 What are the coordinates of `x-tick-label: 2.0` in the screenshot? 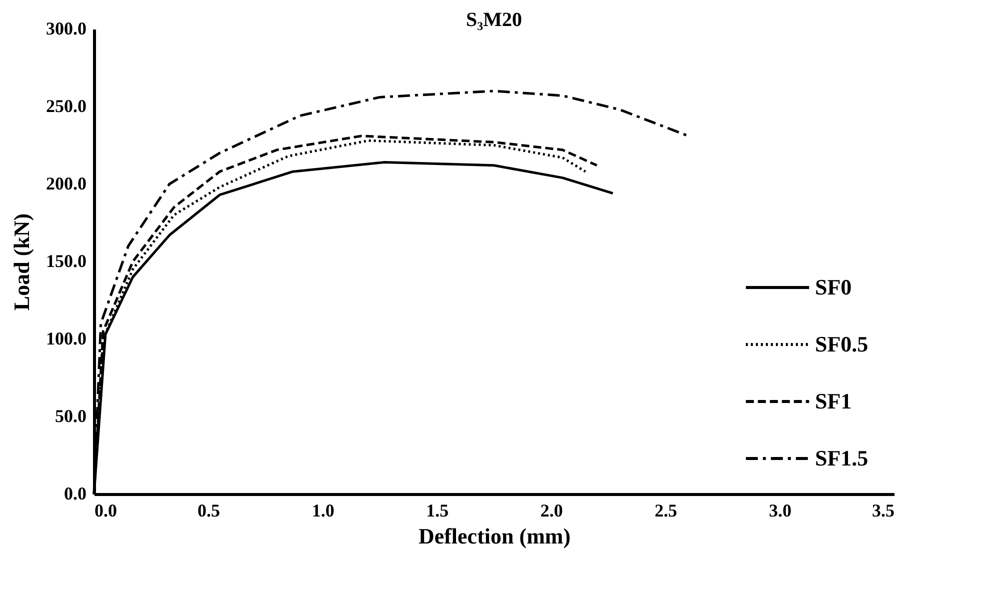 It's located at (551, 510).